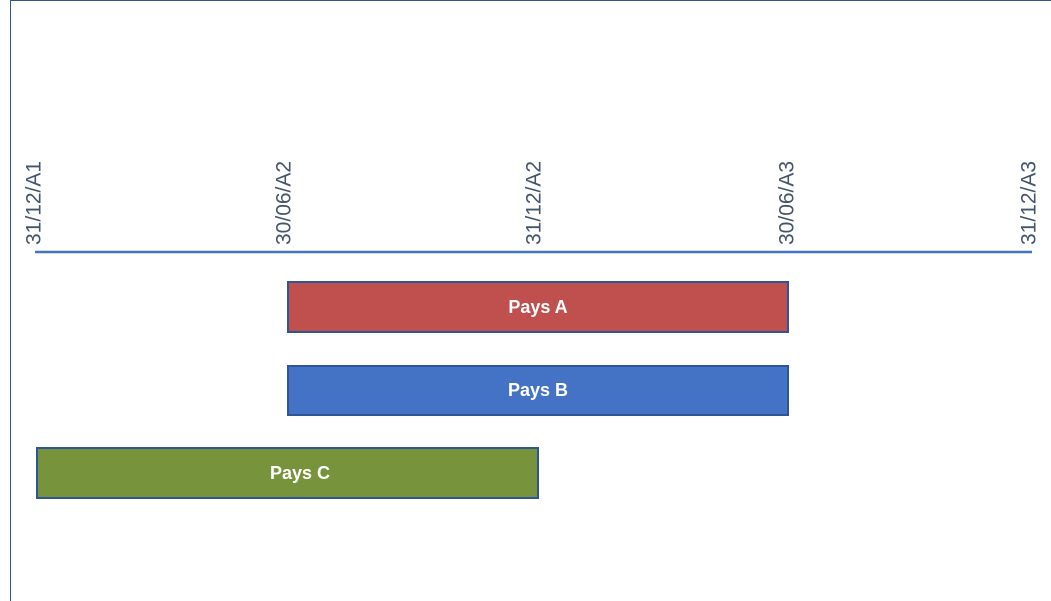  I want to click on bar-label: Pays A, so click(537, 307).